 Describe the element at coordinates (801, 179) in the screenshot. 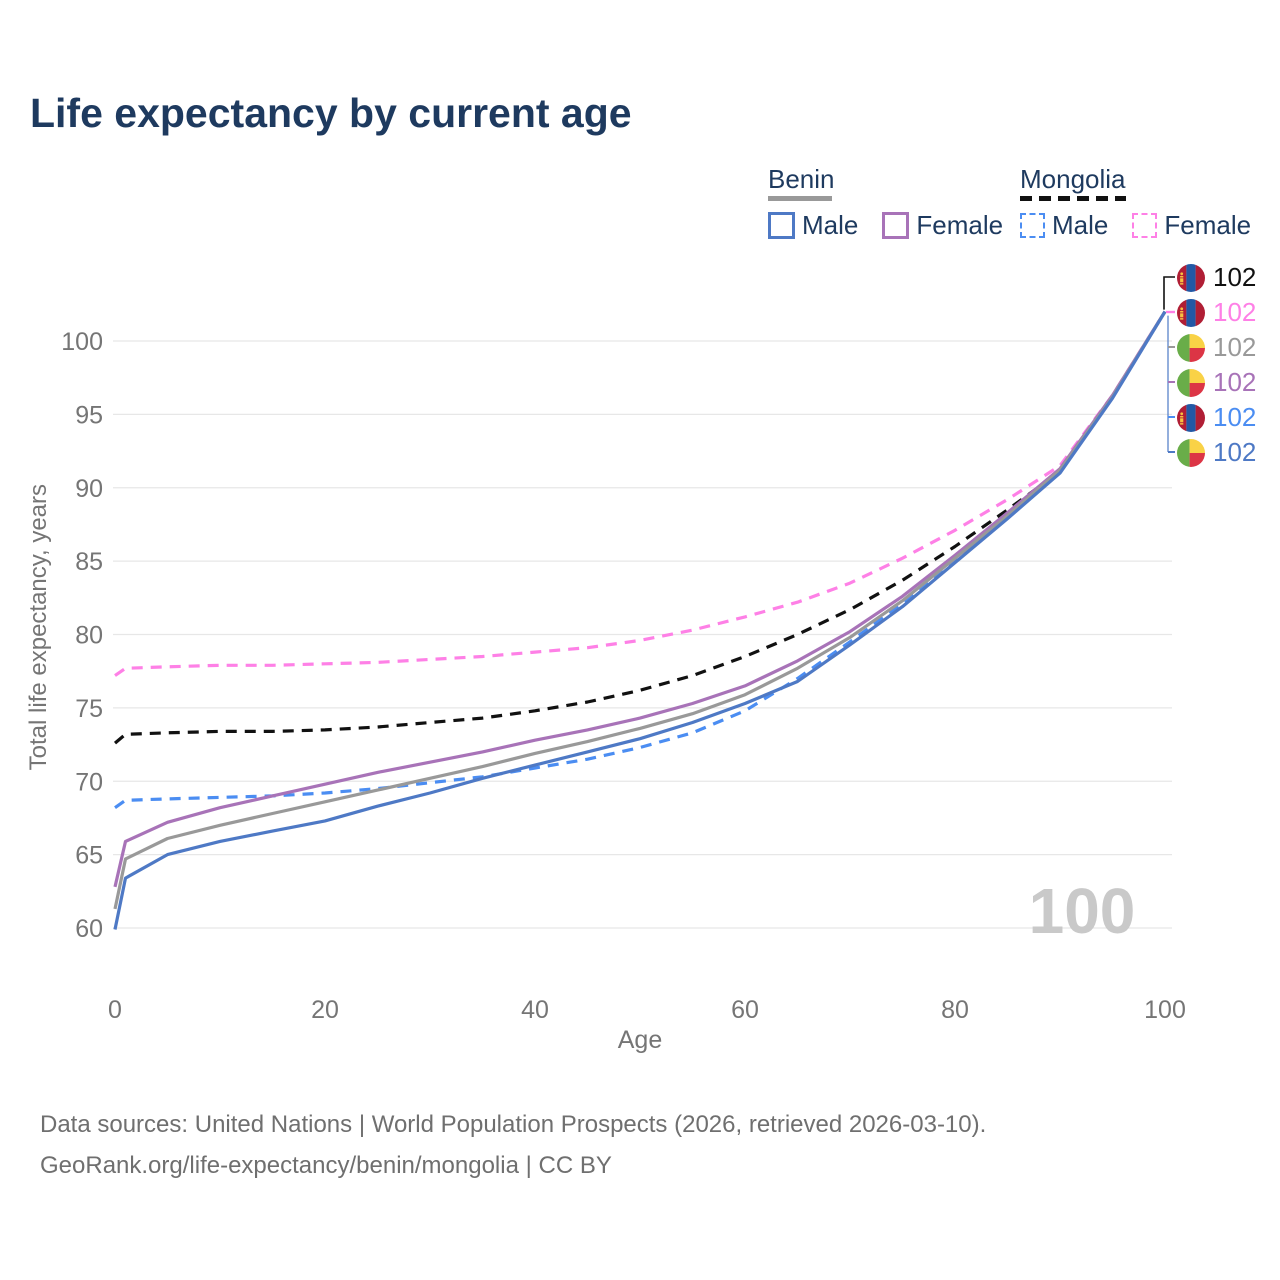

I see `legend-country-benin-label: Benin` at that location.